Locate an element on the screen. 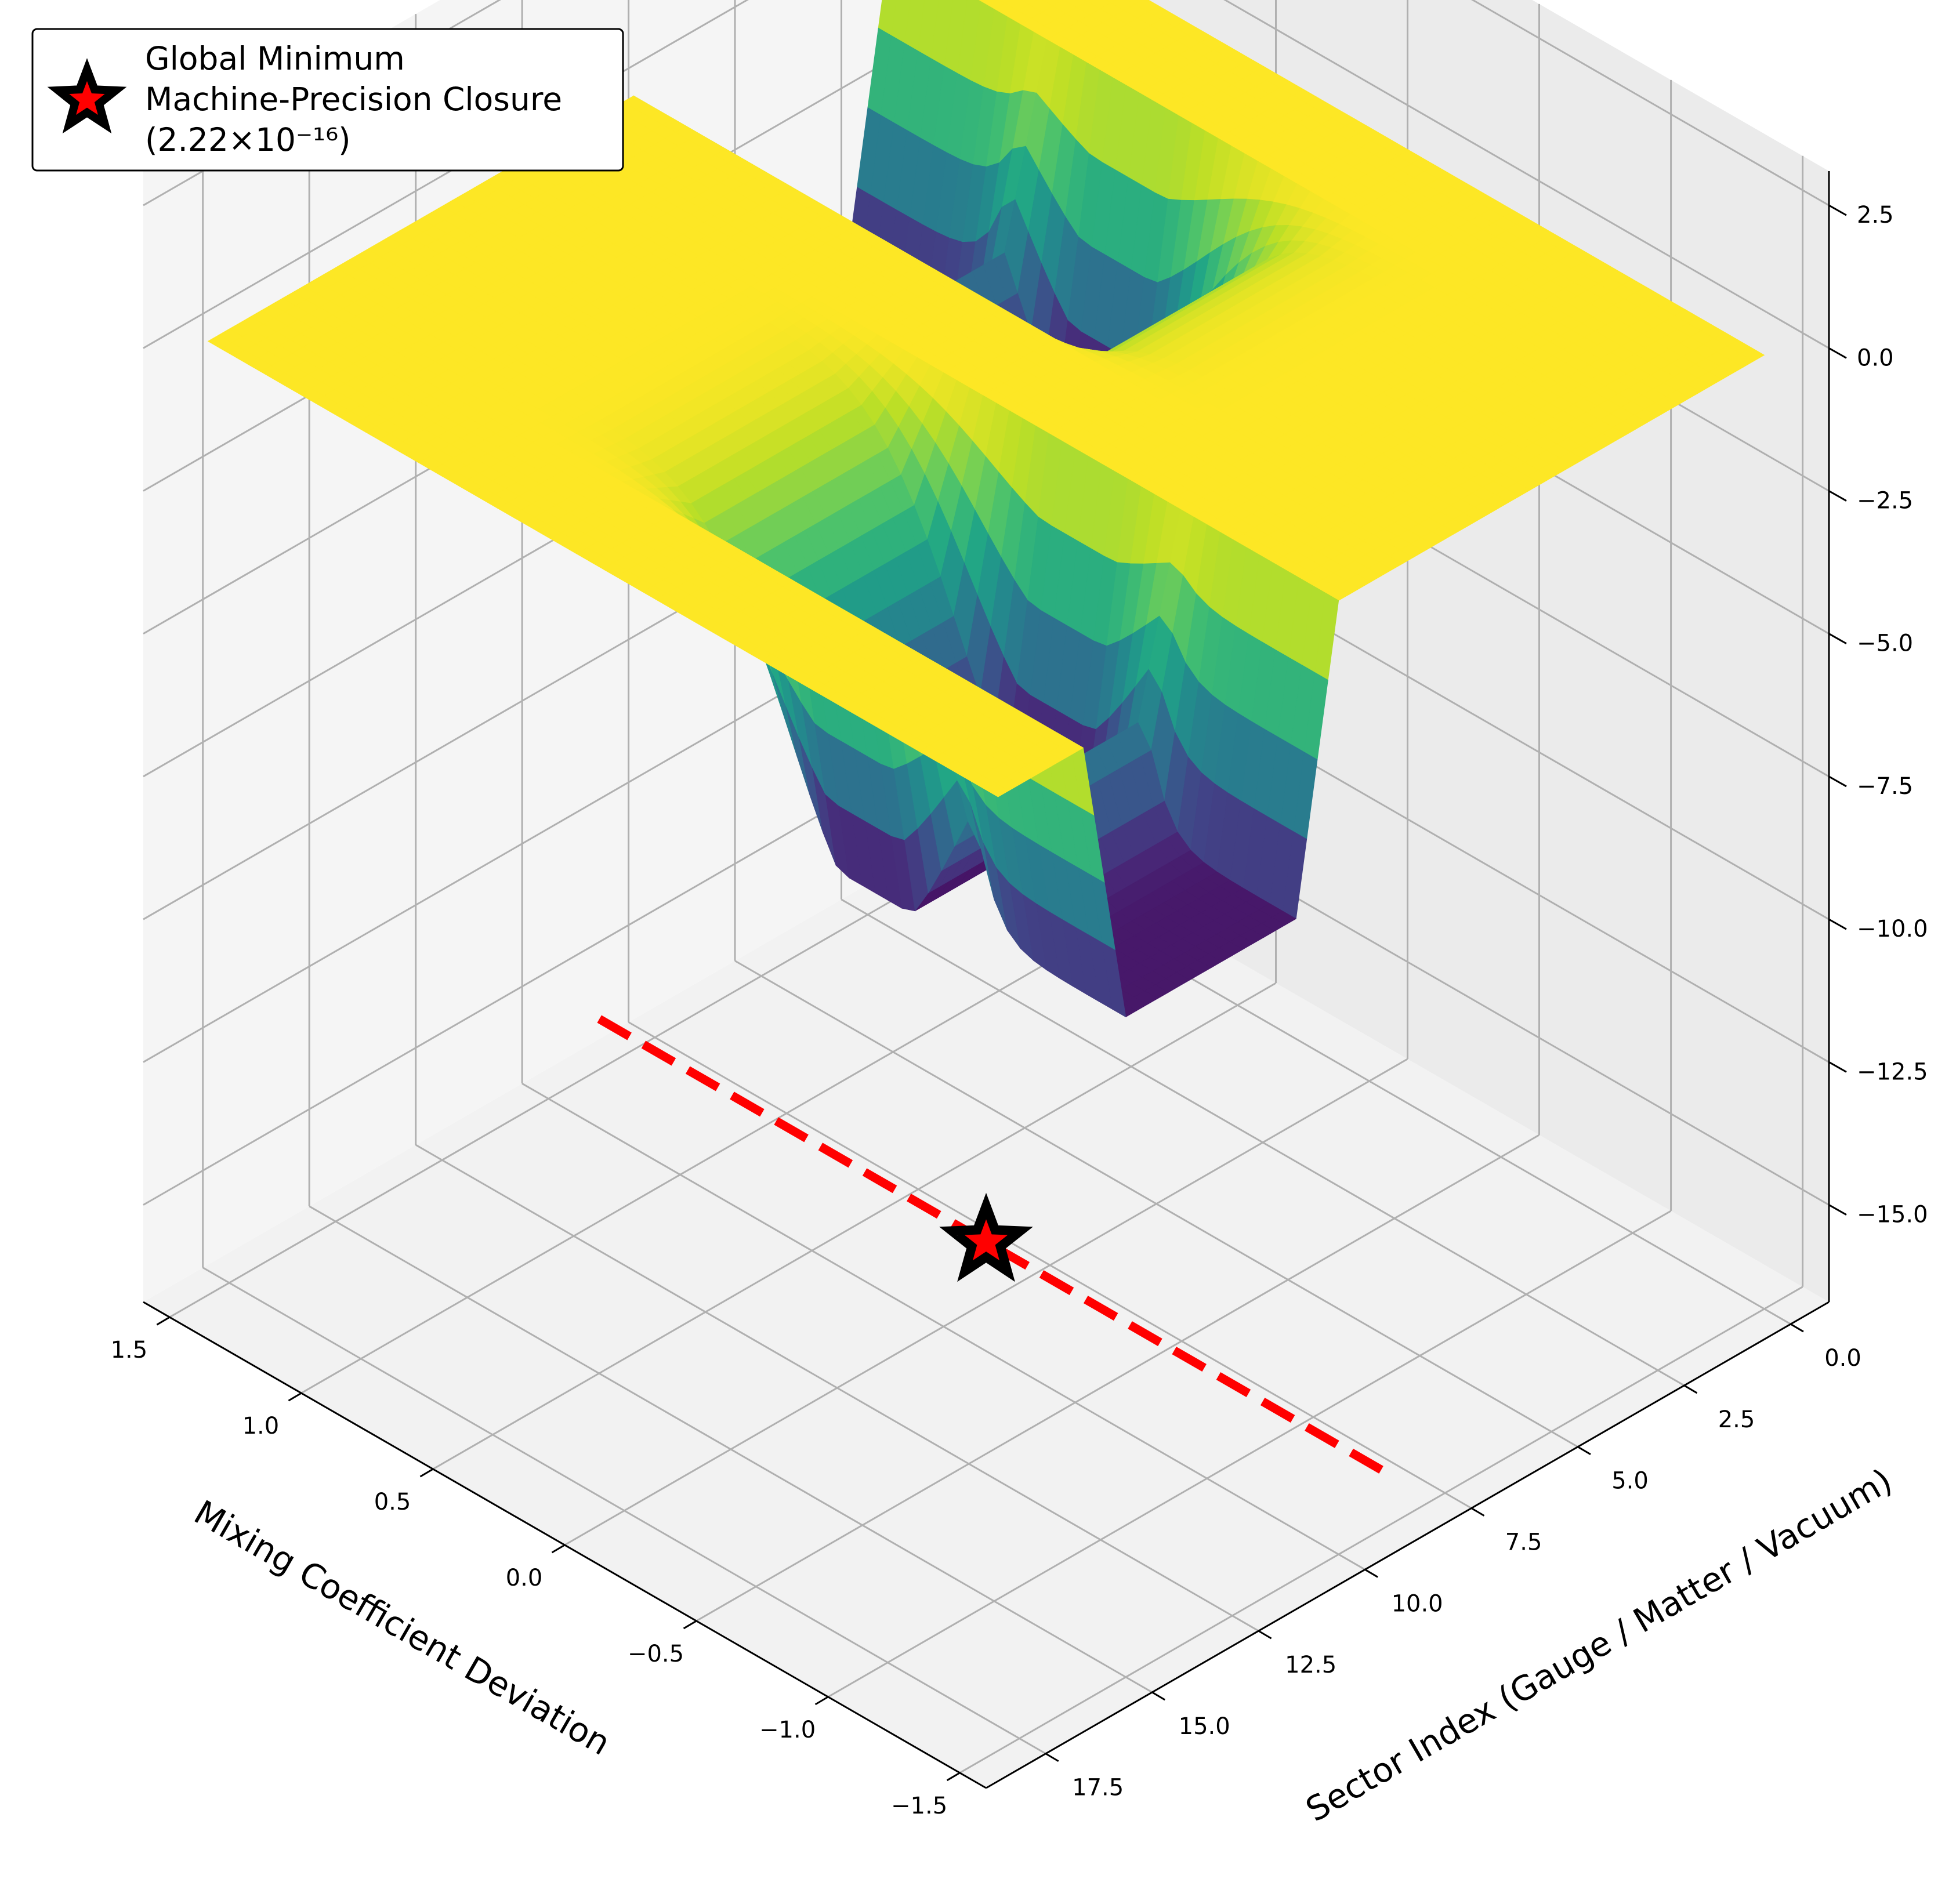  z-tick-label: −7.5 is located at coordinates (1885, 786).